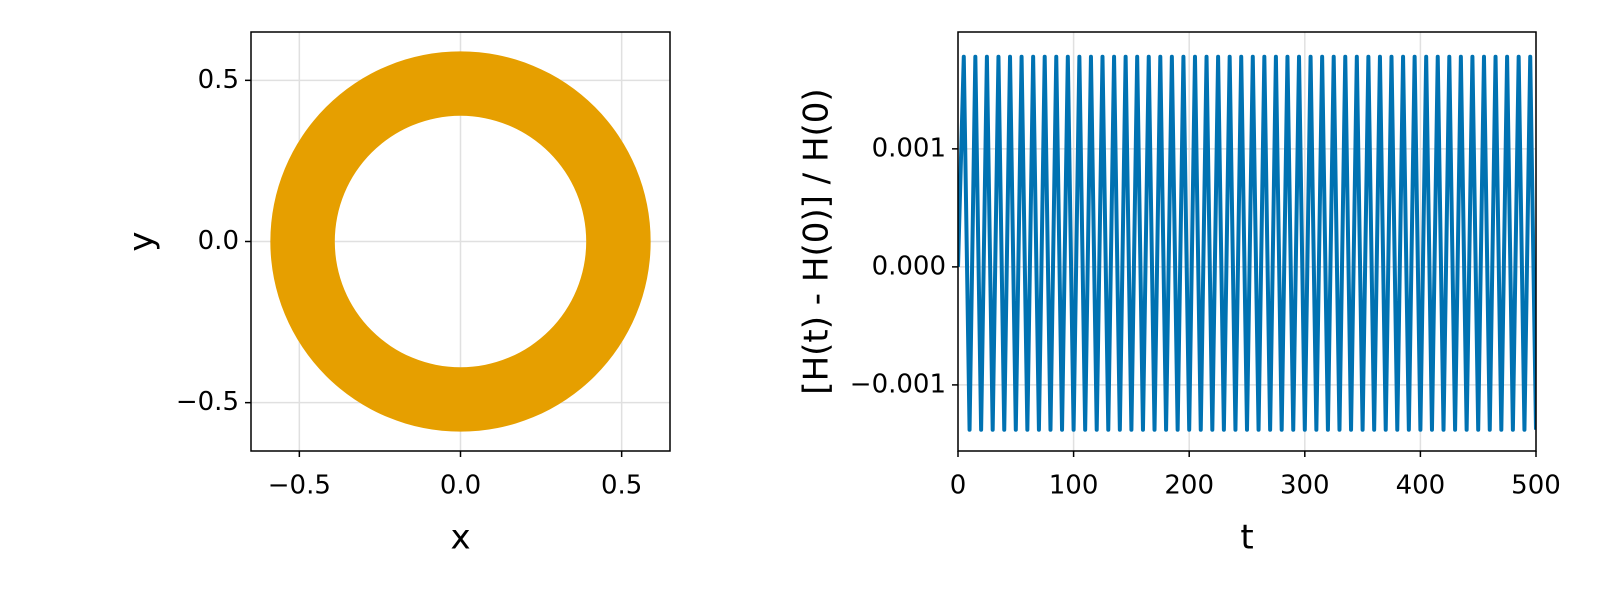 Image resolution: width=1600 pixels, height=600 pixels. What do you see at coordinates (909, 266) in the screenshot?
I see `y-tick-label: 0.000` at bounding box center [909, 266].